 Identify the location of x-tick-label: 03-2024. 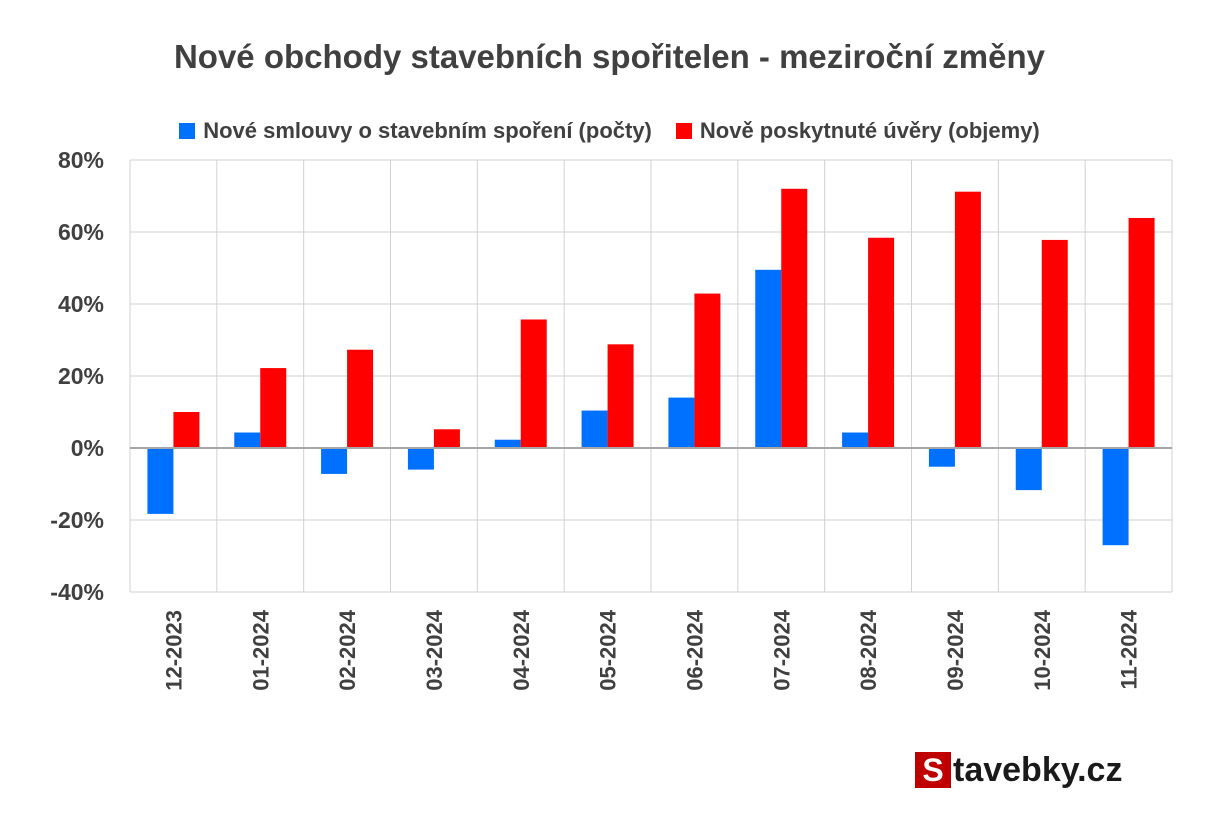
(434, 650).